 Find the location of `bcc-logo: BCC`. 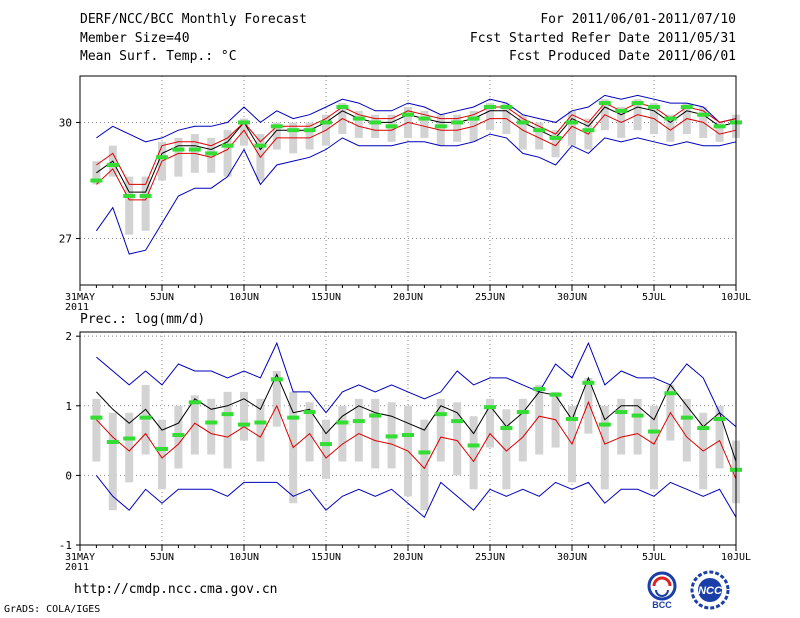

bcc-logo: BCC is located at coordinates (662, 590).